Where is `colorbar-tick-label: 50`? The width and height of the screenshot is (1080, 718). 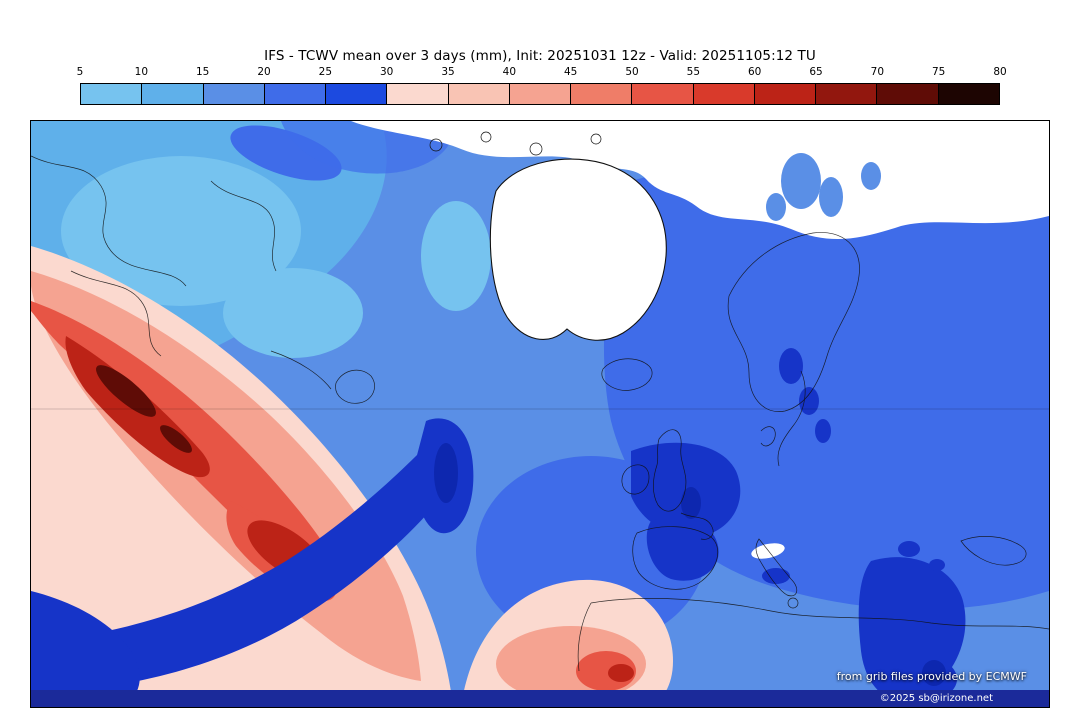
colorbar-tick-label: 50 is located at coordinates (632, 72).